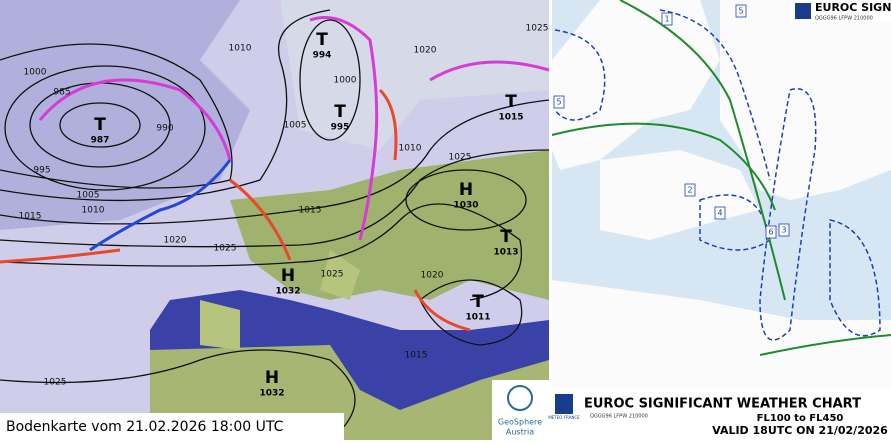 This screenshot has height=444, width=891. What do you see at coordinates (41, 171) in the screenshot?
I see `isobar-label: 995` at bounding box center [41, 171].